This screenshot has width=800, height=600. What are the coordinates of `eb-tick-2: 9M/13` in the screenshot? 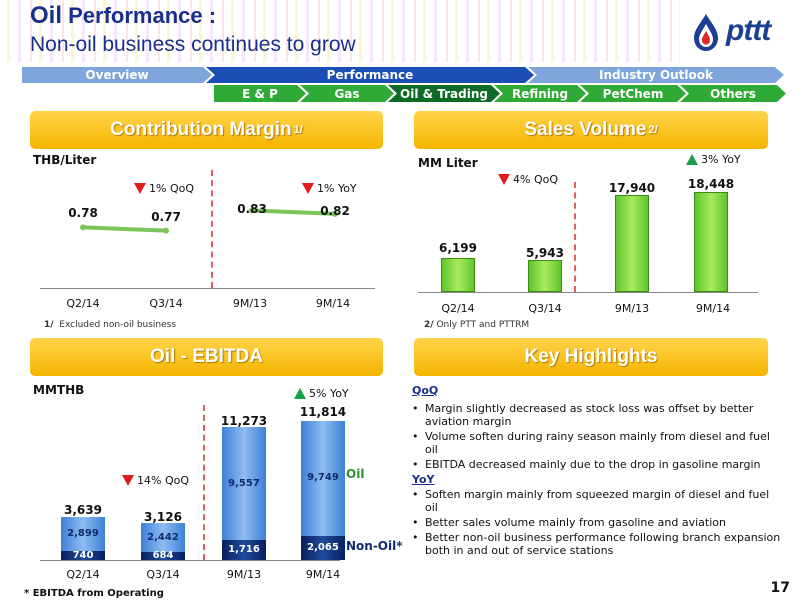 It's located at (244, 574).